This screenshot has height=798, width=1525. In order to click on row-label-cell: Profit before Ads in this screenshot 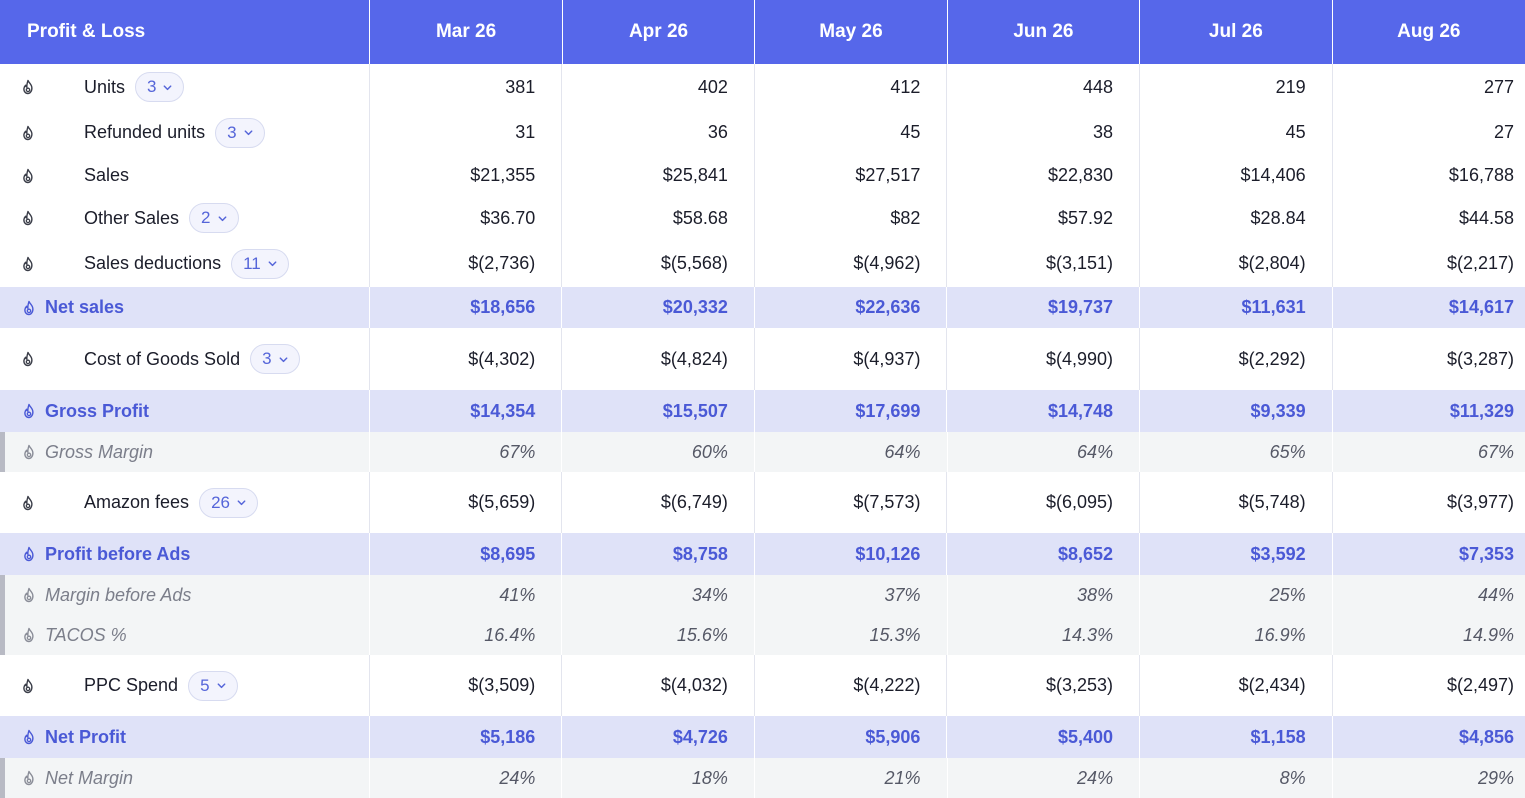, I will do `click(185, 554)`.